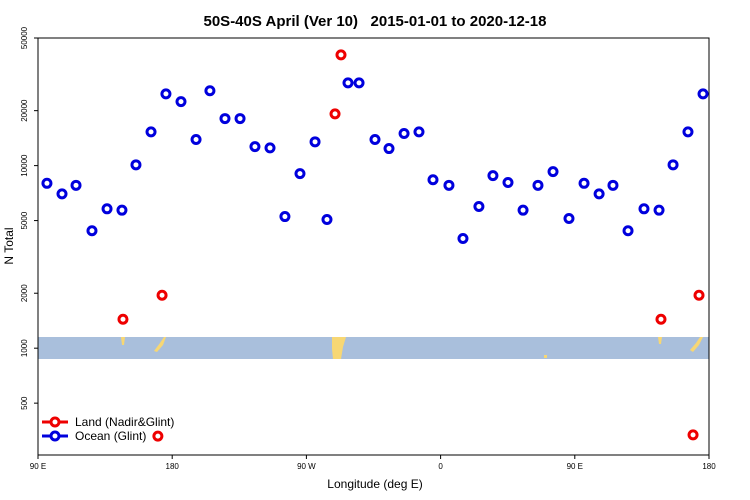  I want to click on ocean-band, so click(373, 348).